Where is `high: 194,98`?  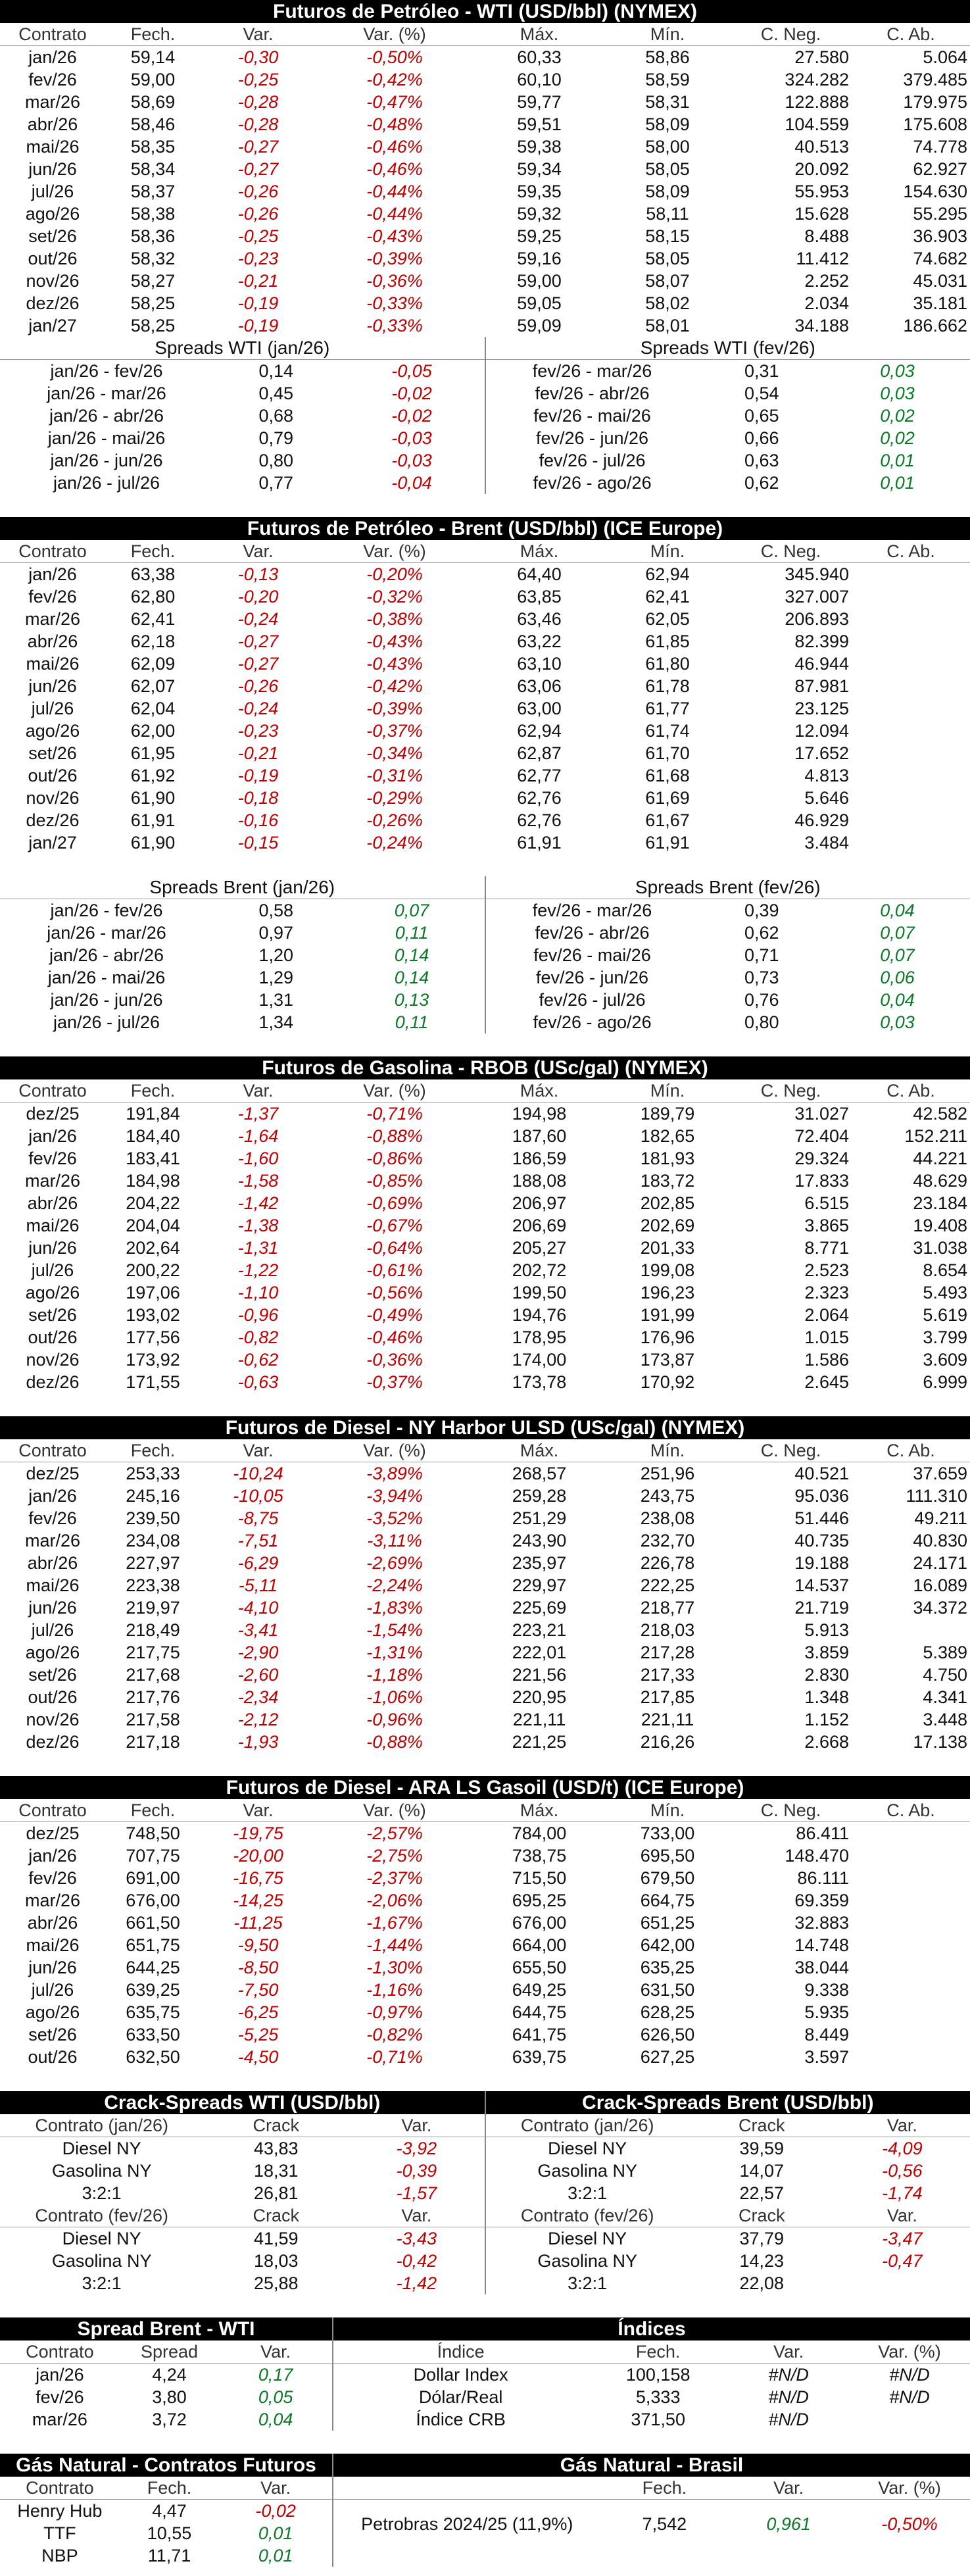 high: 194,98 is located at coordinates (539, 1113).